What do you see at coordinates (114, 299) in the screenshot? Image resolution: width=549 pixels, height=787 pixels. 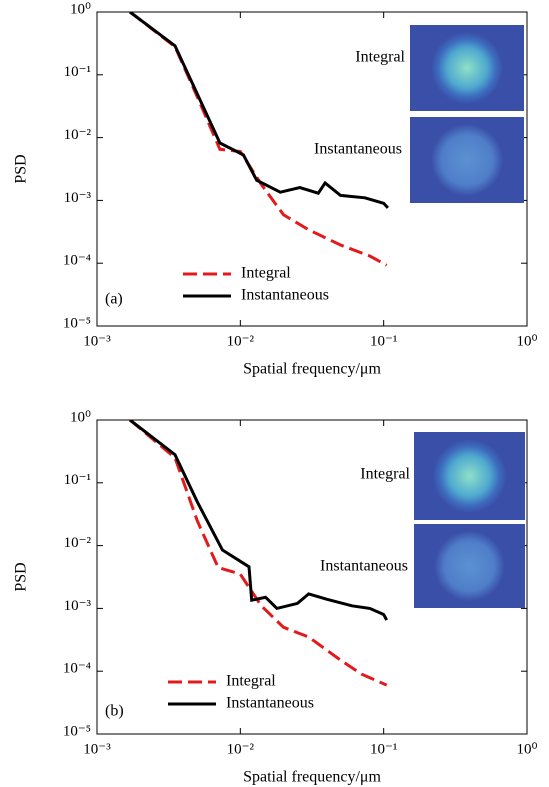 I see `panel-label: (a)` at bounding box center [114, 299].